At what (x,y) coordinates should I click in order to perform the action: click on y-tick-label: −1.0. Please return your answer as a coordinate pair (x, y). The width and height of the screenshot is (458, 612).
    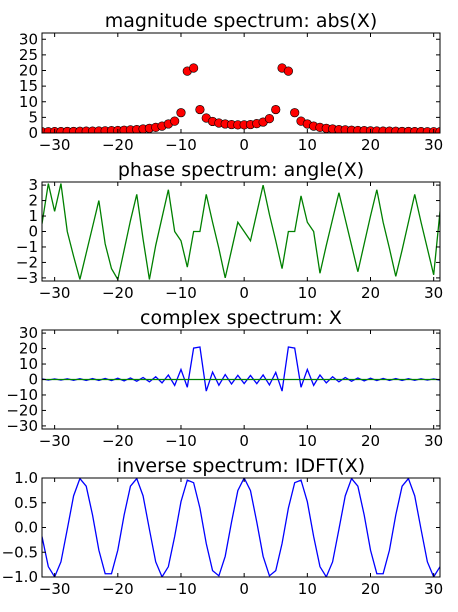
    Looking at the image, I should click on (20, 577).